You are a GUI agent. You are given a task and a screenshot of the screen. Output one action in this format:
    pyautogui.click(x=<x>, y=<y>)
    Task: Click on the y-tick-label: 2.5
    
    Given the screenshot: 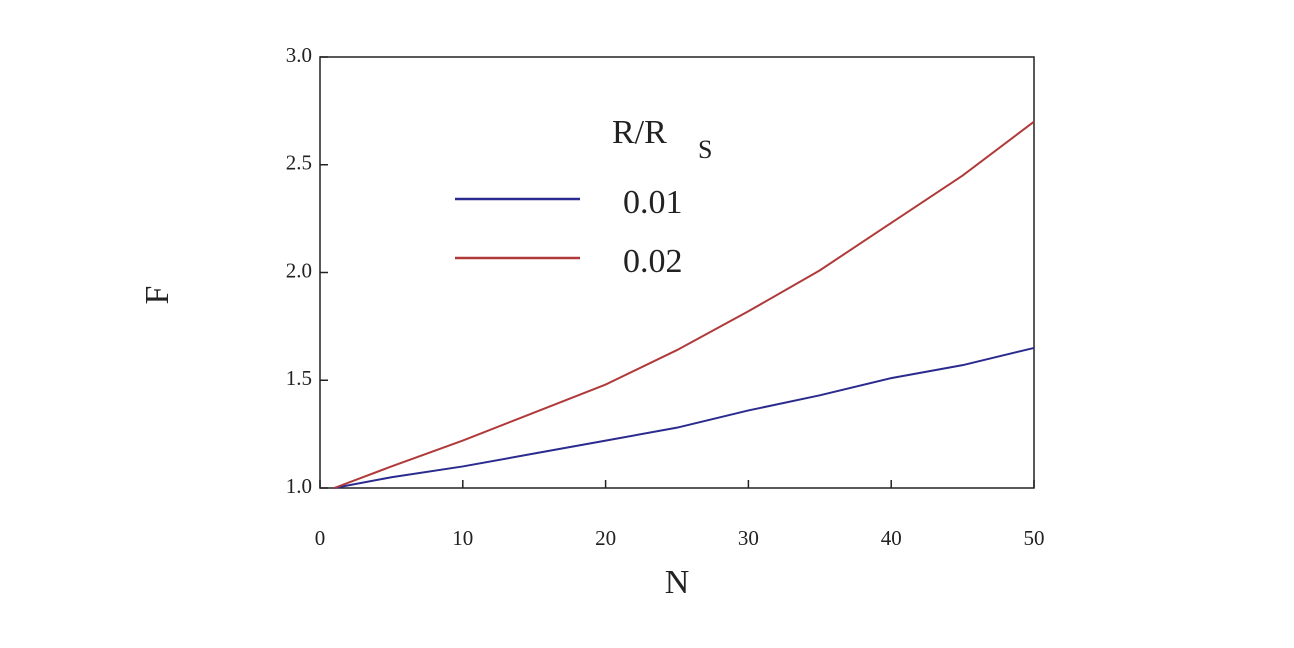 What is the action you would take?
    pyautogui.click(x=299, y=163)
    